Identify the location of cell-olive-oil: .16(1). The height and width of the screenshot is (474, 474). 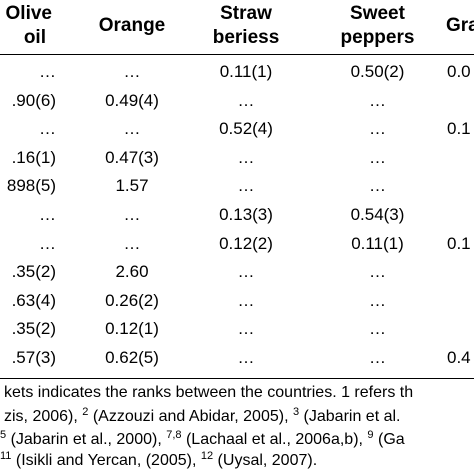
(33, 157).